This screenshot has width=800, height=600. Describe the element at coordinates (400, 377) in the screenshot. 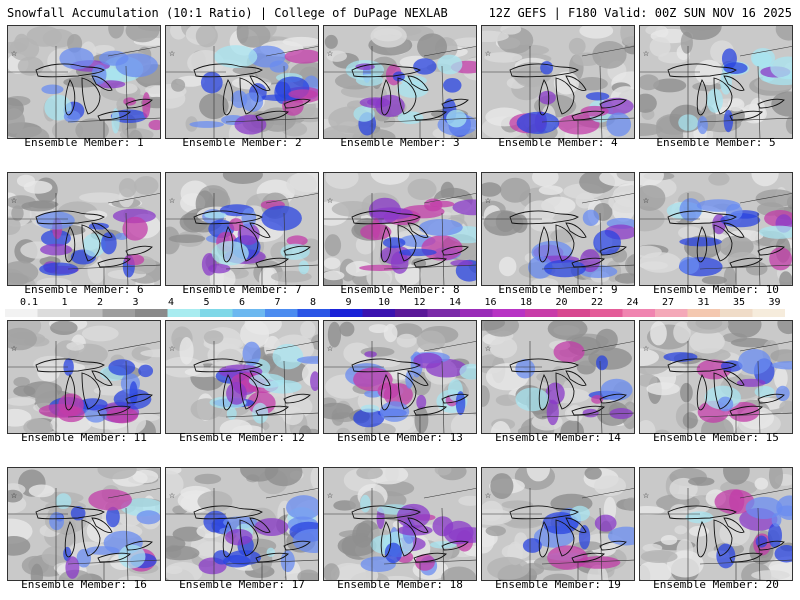

I see `ensemble-member-map-13: ☆` at that location.